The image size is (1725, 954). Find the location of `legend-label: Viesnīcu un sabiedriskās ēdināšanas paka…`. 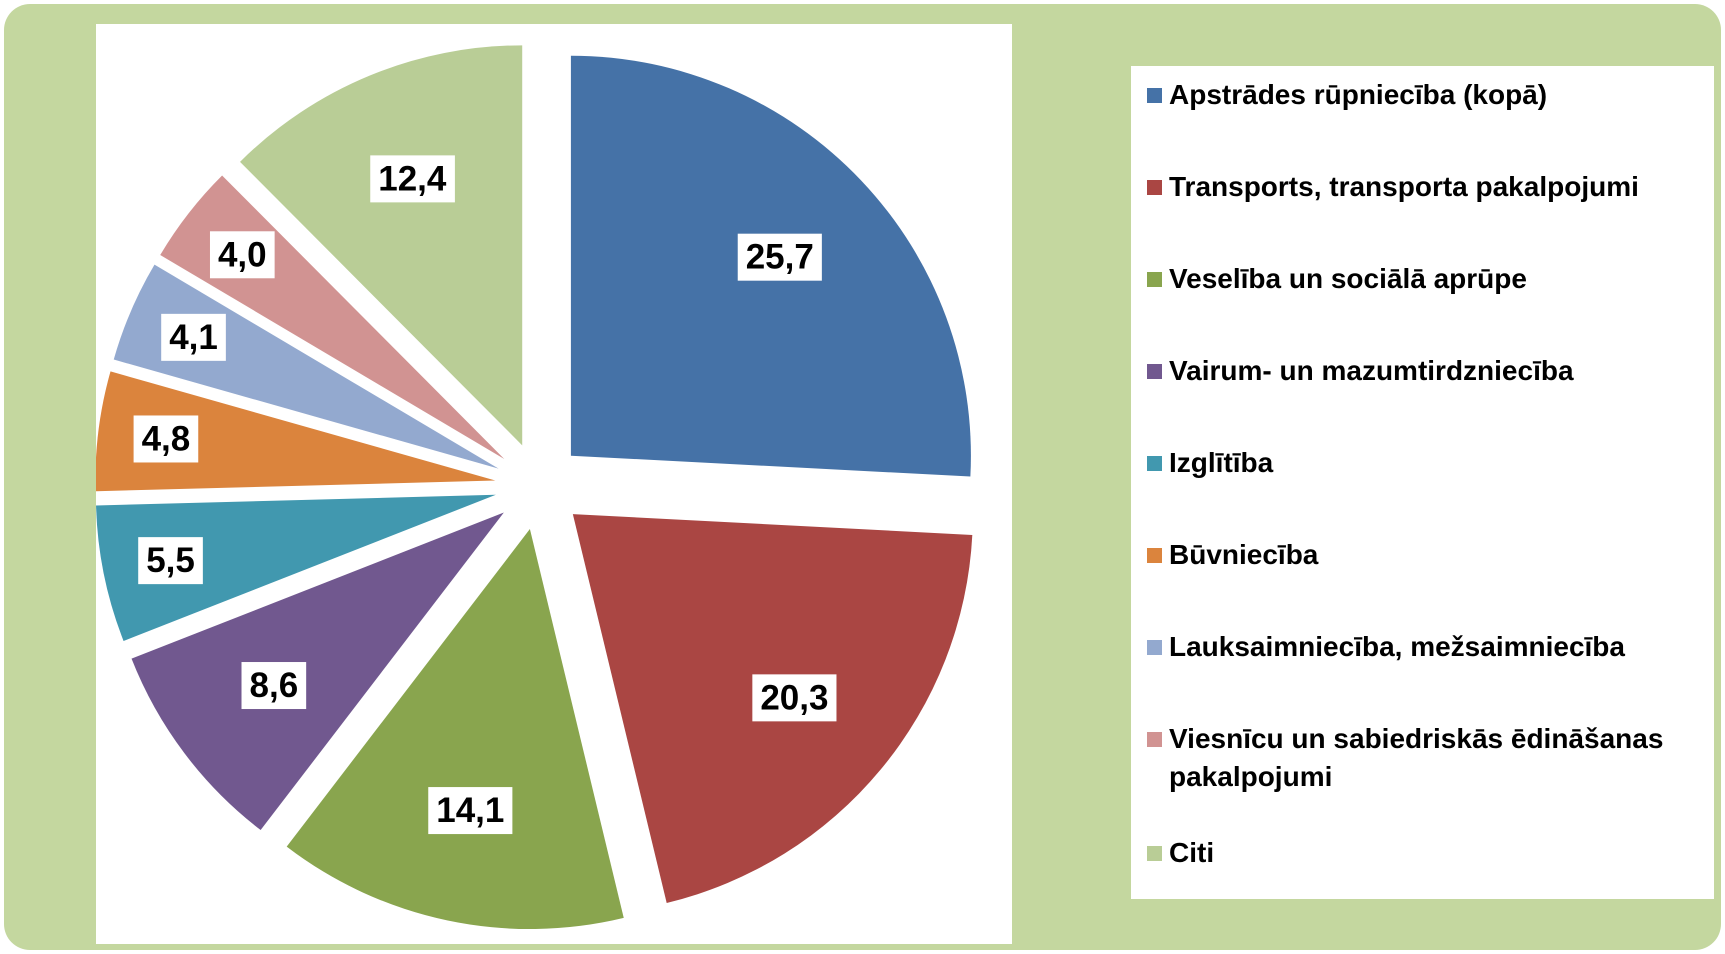

legend-label: Viesnīcu un sabiedriskās ēdināšanas paka… is located at coordinates (1416, 757).